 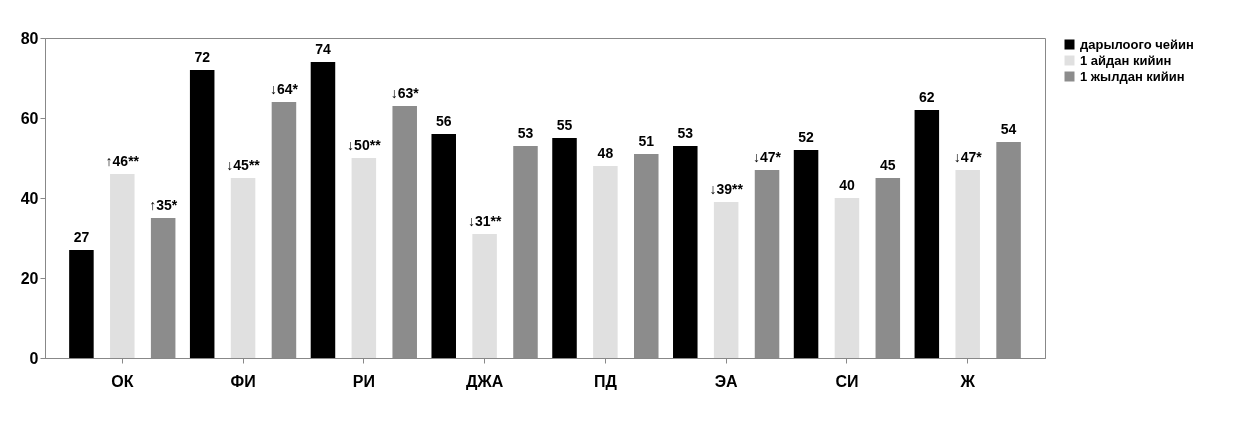 I want to click on data-label: ↓45**, so click(x=243, y=165).